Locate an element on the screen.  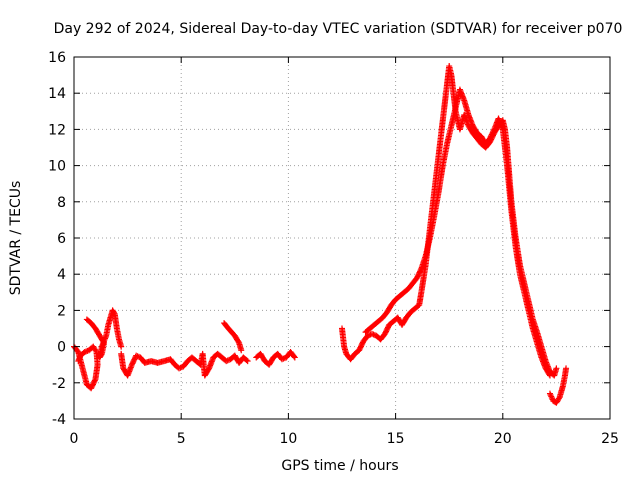
y-tick-label: 10 is located at coordinates (57, 167).